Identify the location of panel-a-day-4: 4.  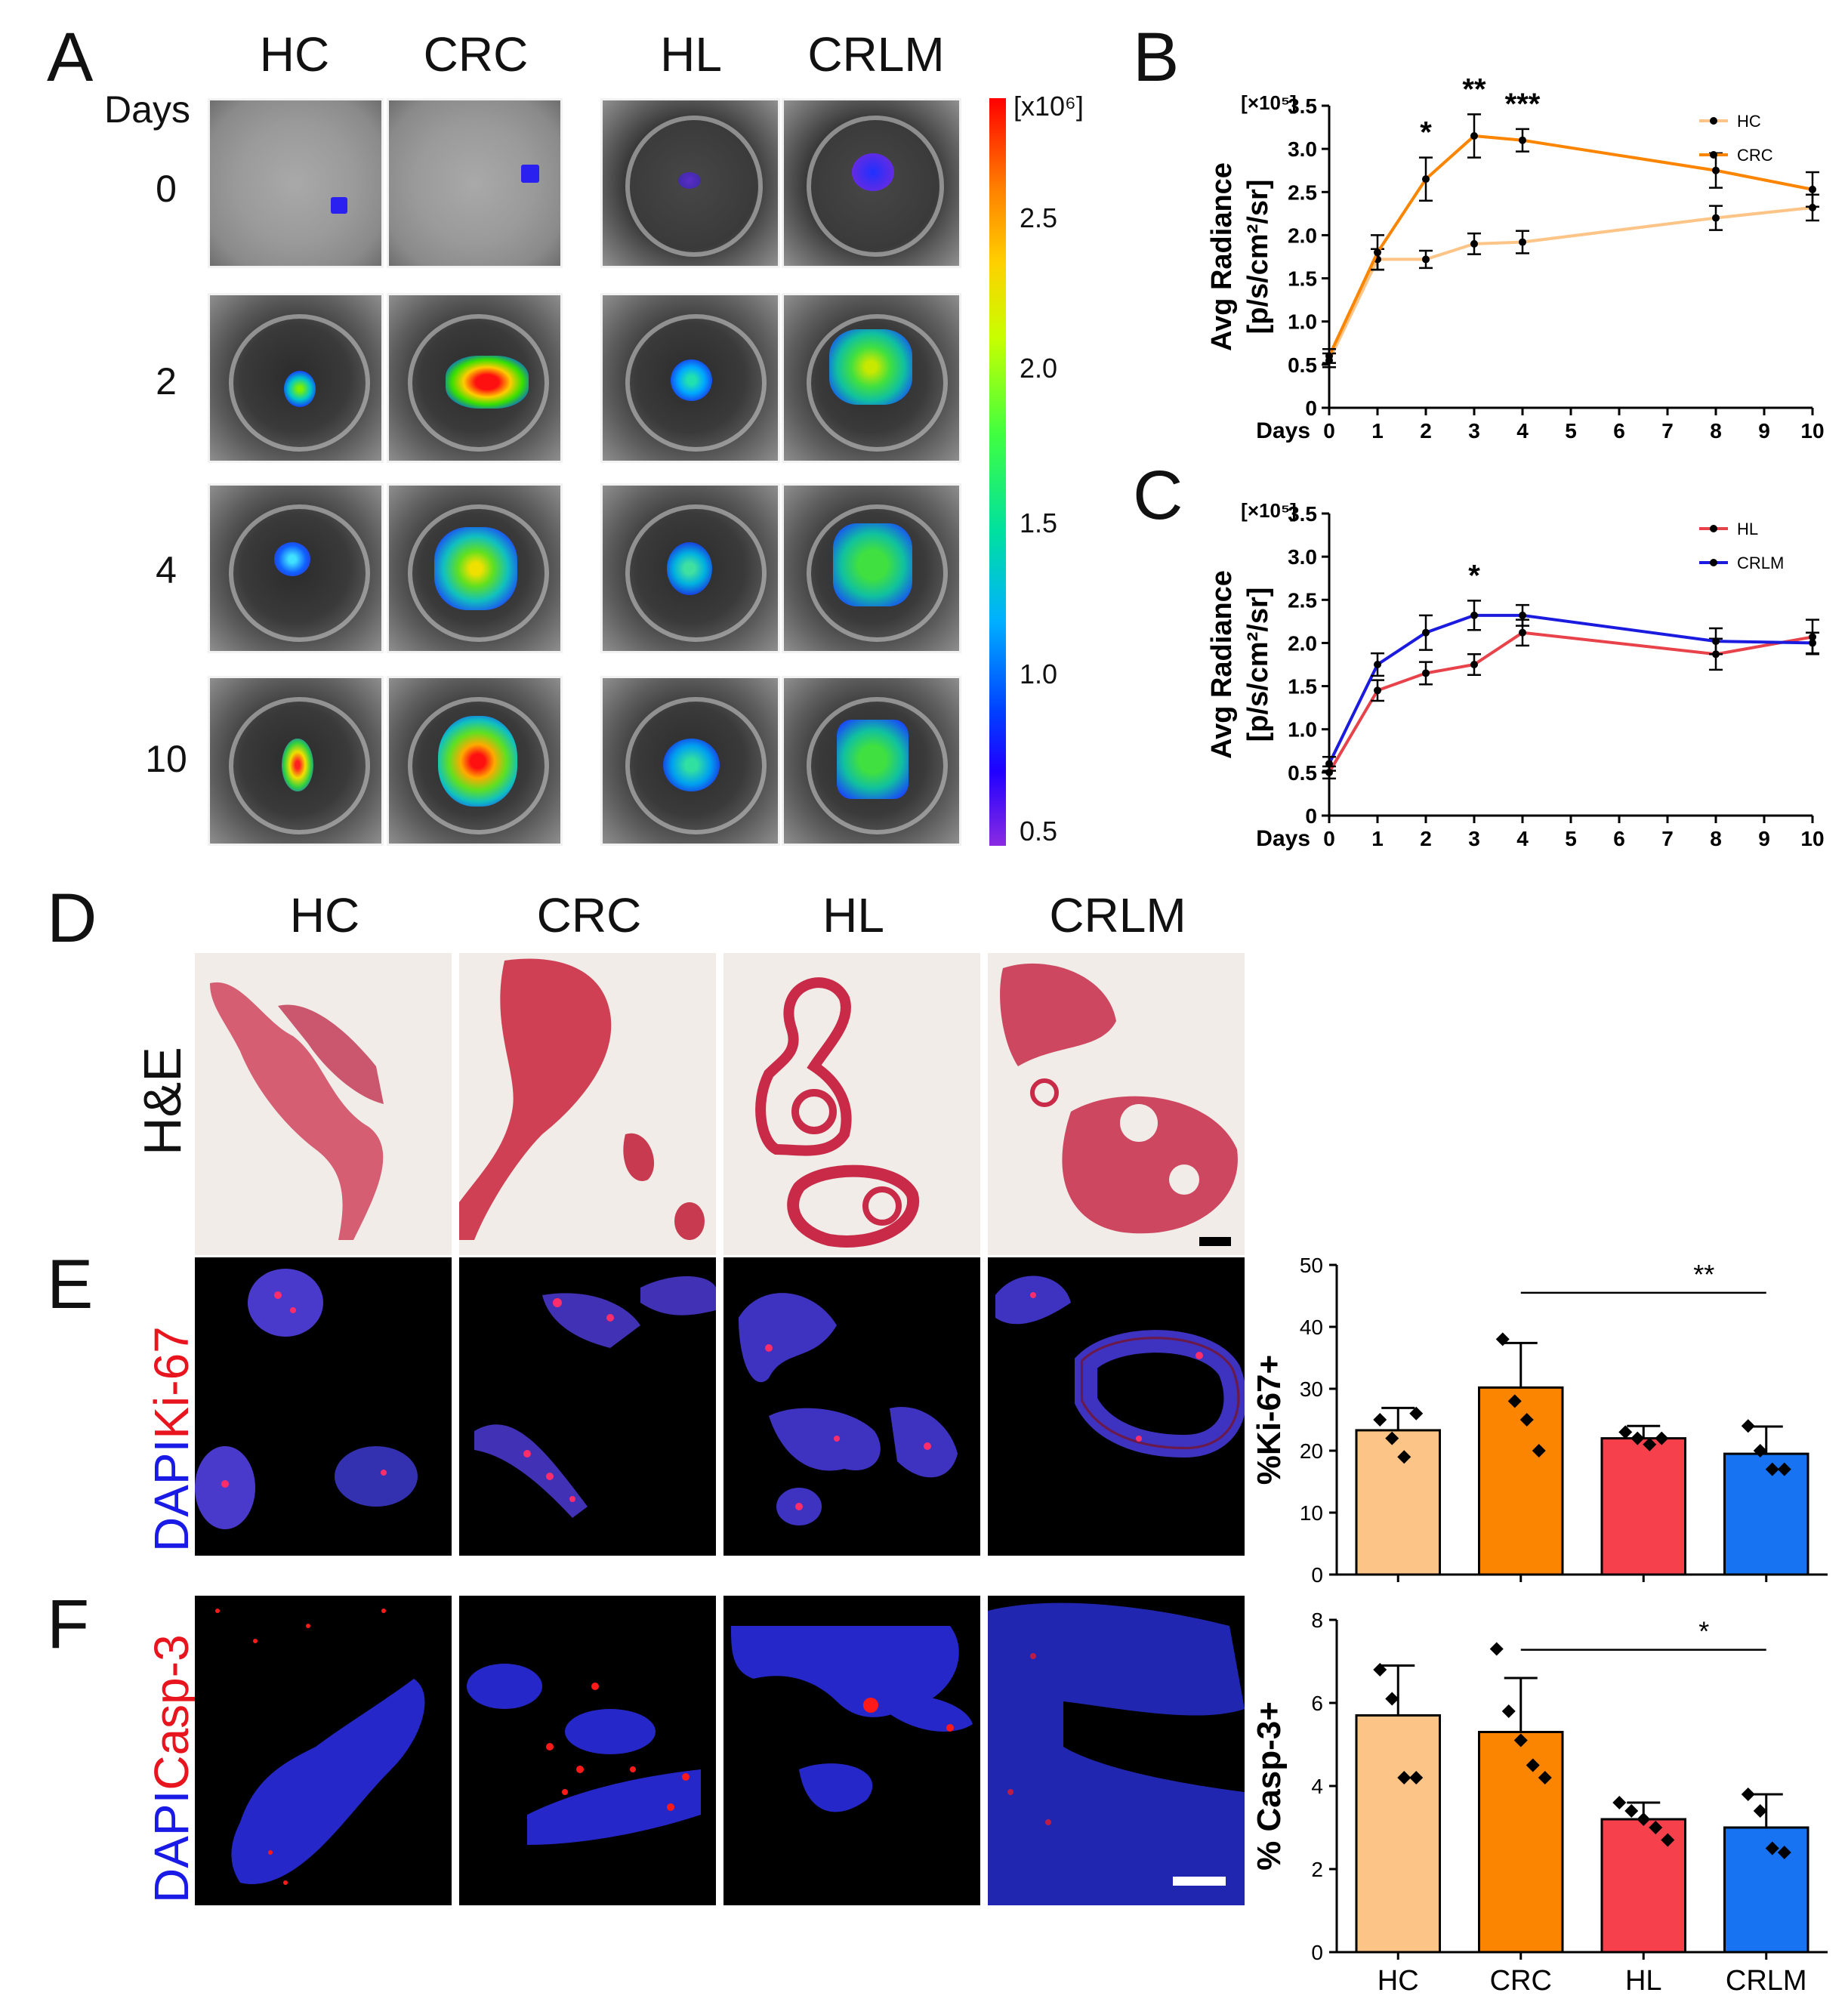
(166, 570).